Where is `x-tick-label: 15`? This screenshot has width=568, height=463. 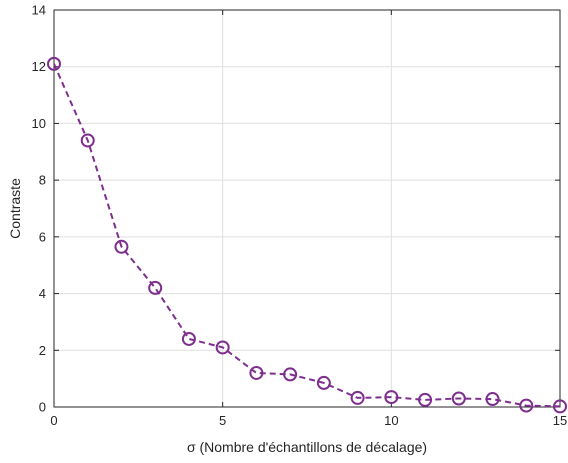
x-tick-label: 15 is located at coordinates (560, 420).